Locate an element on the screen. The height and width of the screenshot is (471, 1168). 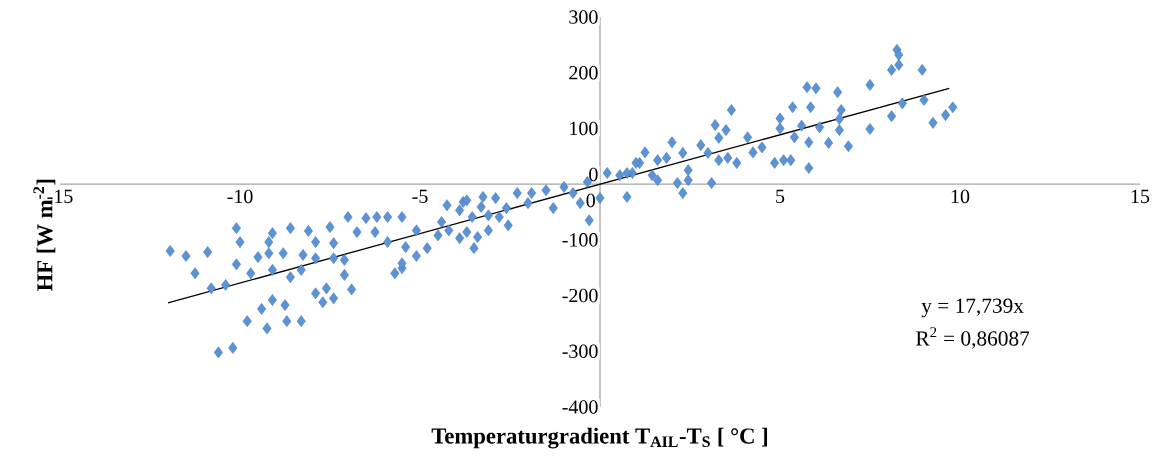
x-axis-title: Temperaturgradient T$_{AIL}$-T$_{S}$ [ °C ] is located at coordinates (599, 438).